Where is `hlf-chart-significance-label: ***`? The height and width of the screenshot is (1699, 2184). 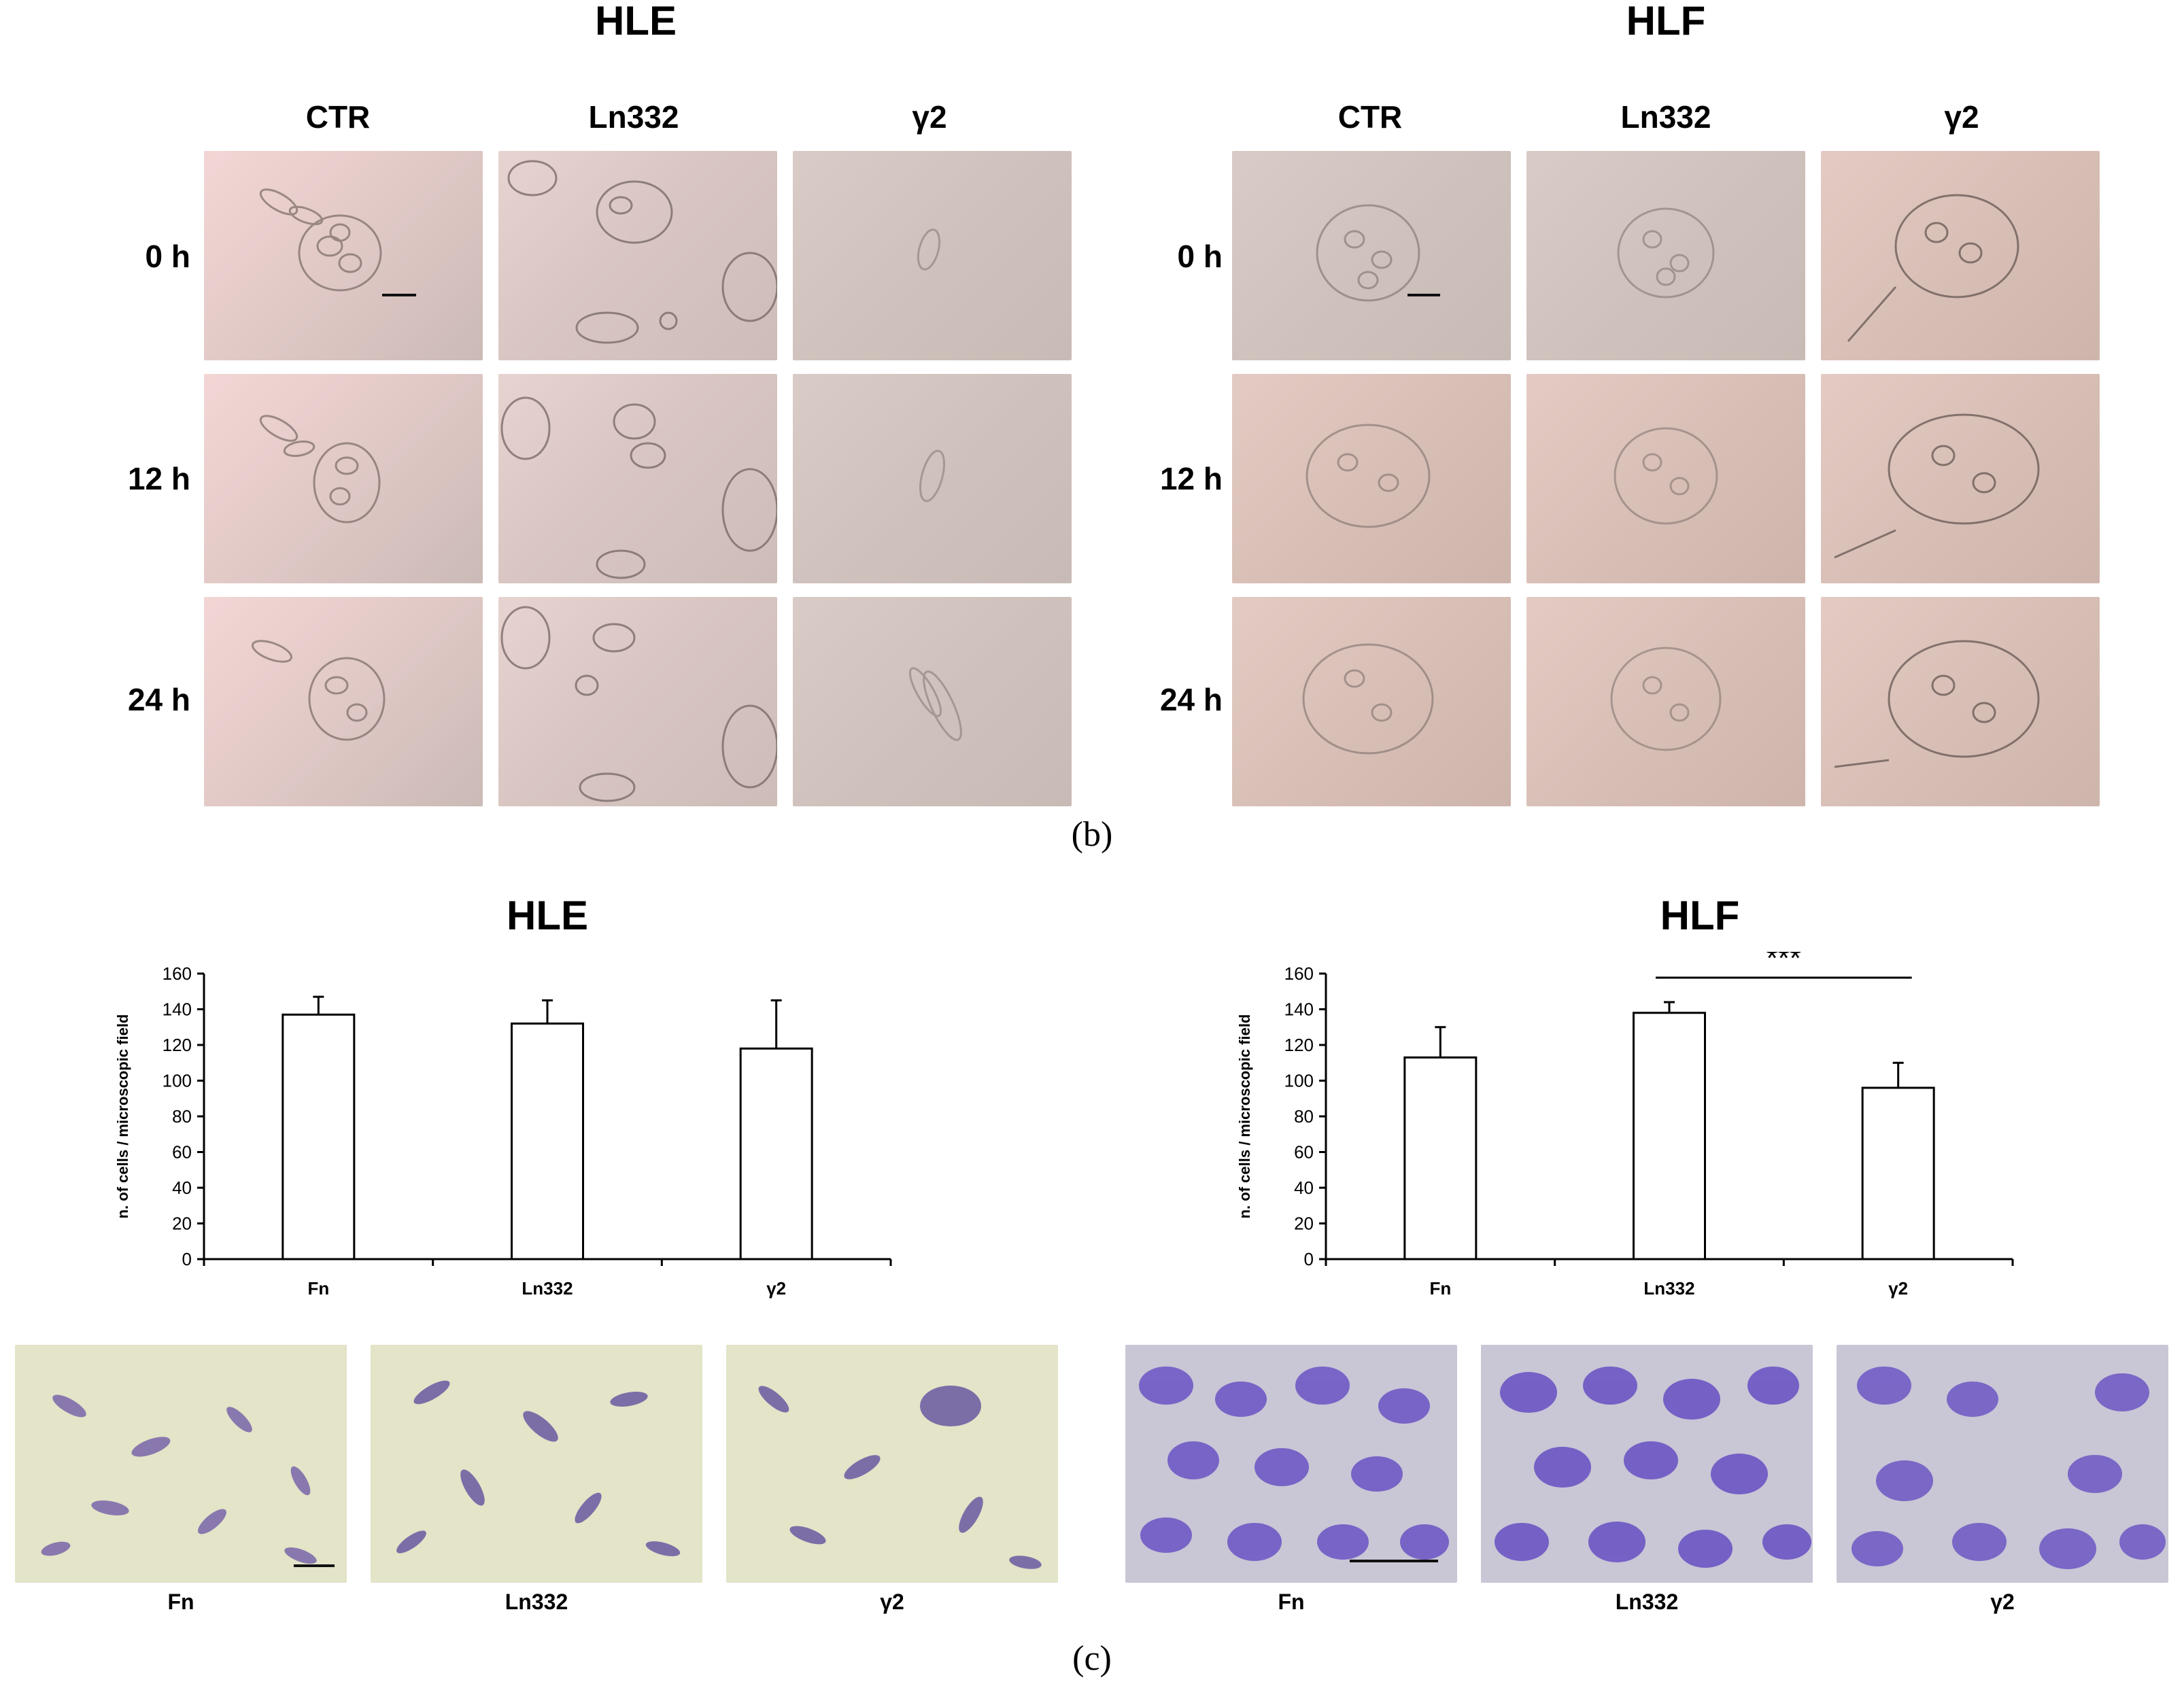
hlf-chart-significance-label: *** is located at coordinates (1784, 963).